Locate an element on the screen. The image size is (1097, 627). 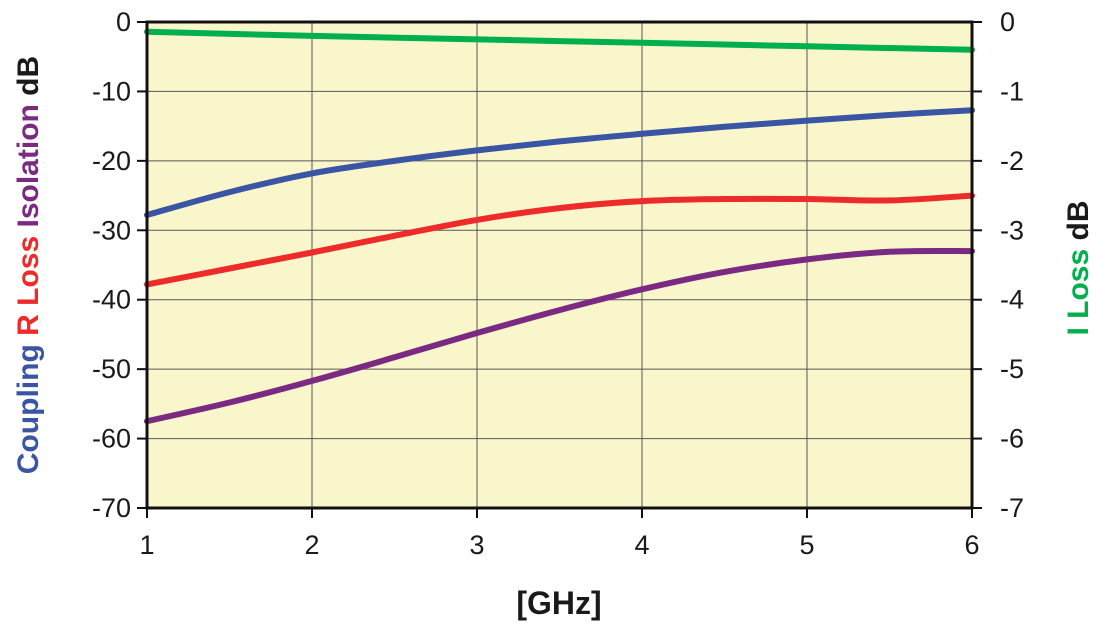
x-tick-label: 5 is located at coordinates (806, 545).